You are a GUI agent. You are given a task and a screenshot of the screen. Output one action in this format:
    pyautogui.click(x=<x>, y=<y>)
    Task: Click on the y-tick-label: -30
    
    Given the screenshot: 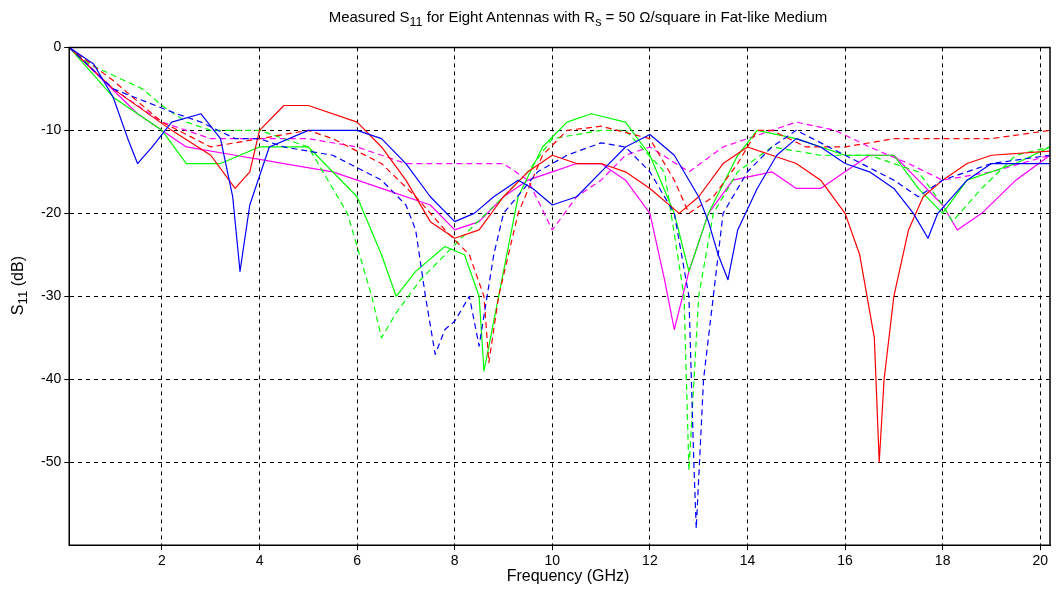 What is the action you would take?
    pyautogui.click(x=51, y=295)
    